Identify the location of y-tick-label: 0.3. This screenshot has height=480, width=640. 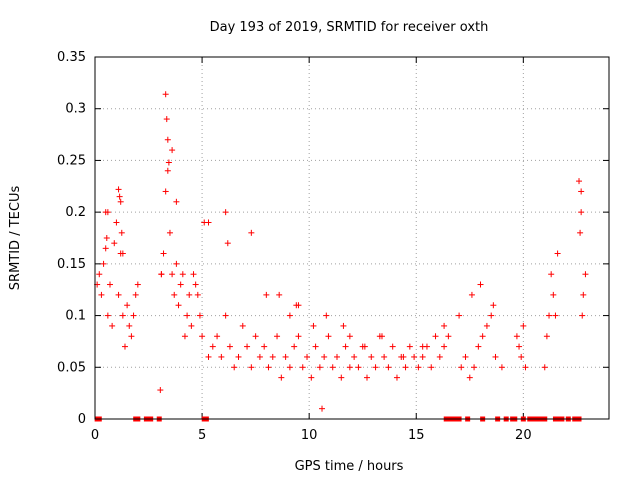
(75, 109).